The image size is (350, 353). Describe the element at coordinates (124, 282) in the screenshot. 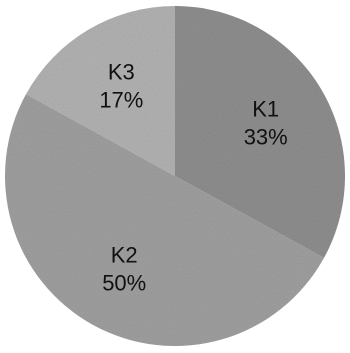

I see `slice-percent-label: 50%` at that location.